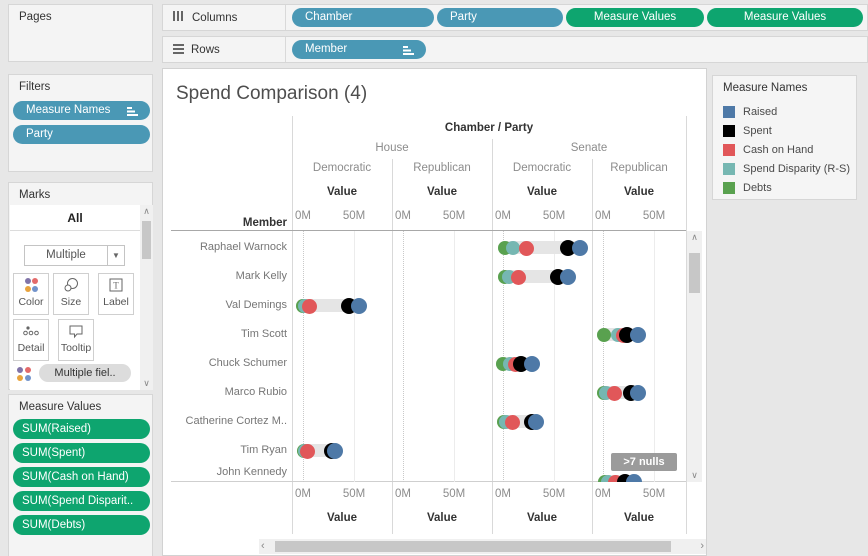 The width and height of the screenshot is (868, 556). Describe the element at coordinates (31, 285) in the screenshot. I see `color-icon` at that location.